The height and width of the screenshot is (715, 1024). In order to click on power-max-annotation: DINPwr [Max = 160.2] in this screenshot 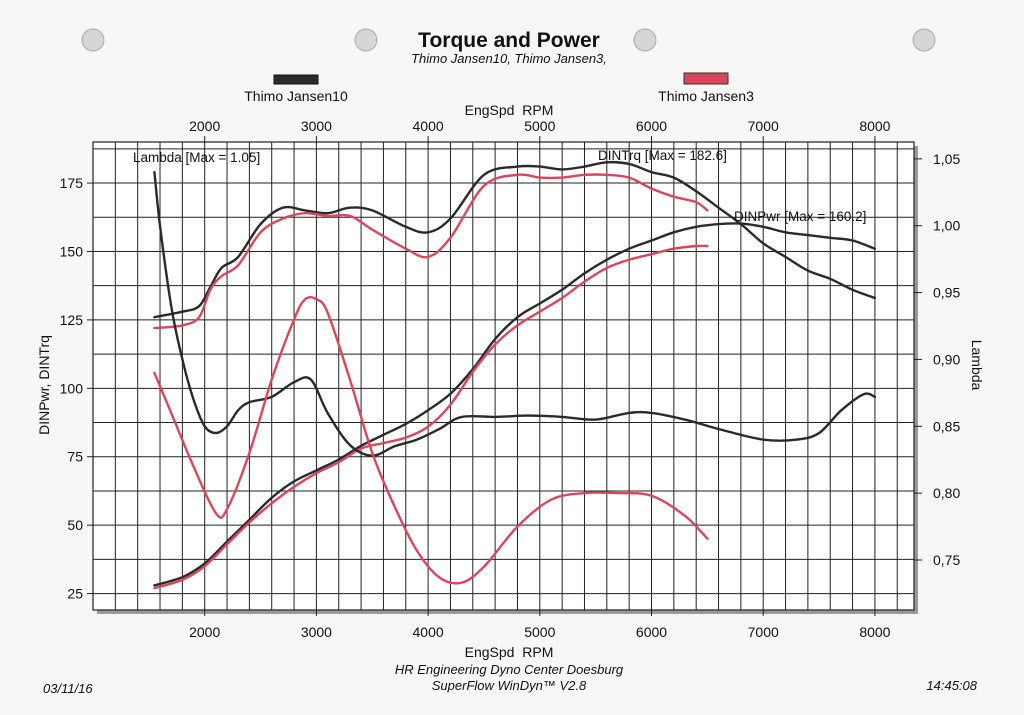, I will do `click(800, 216)`.